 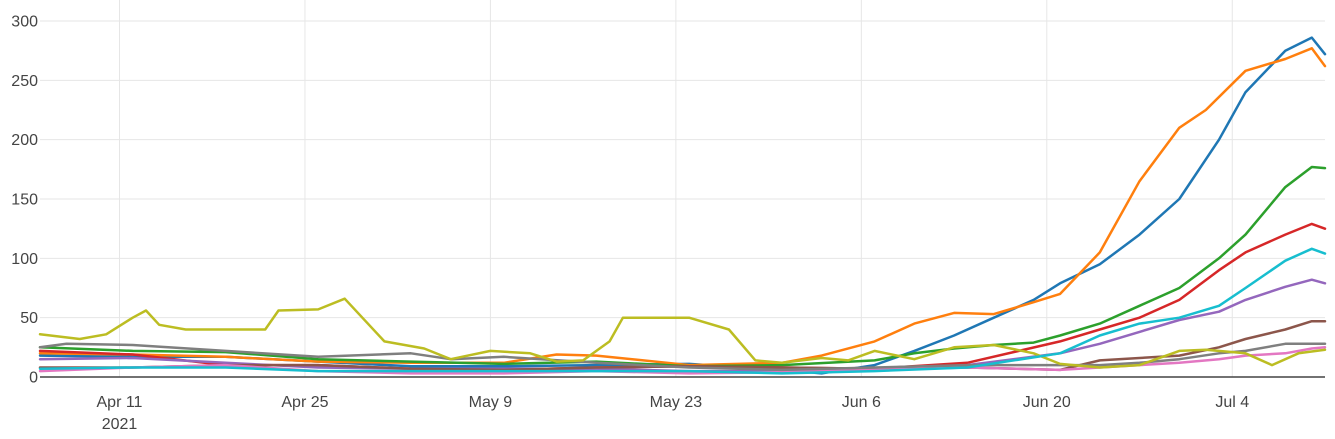 What do you see at coordinates (676, 402) in the screenshot?
I see `x-tick-label: May 23` at bounding box center [676, 402].